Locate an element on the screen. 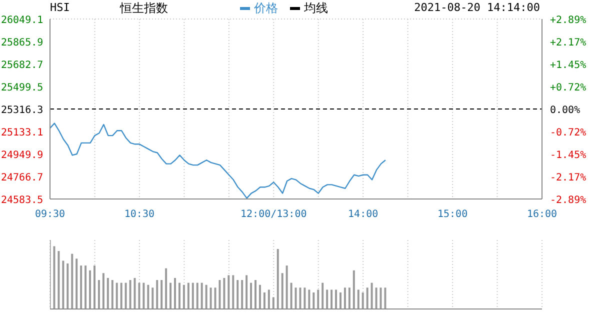 This screenshot has height=327, width=600. y-tick-label: 24583.5 is located at coordinates (22, 200).